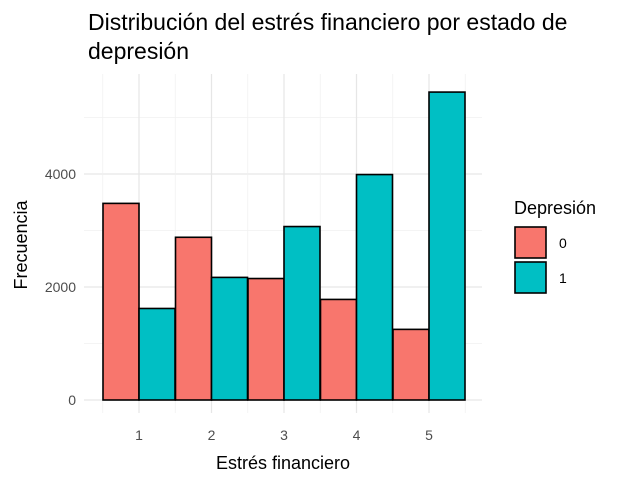 This screenshot has width=634, height=480. I want to click on y-axis-title: Frecuencia, so click(21, 244).